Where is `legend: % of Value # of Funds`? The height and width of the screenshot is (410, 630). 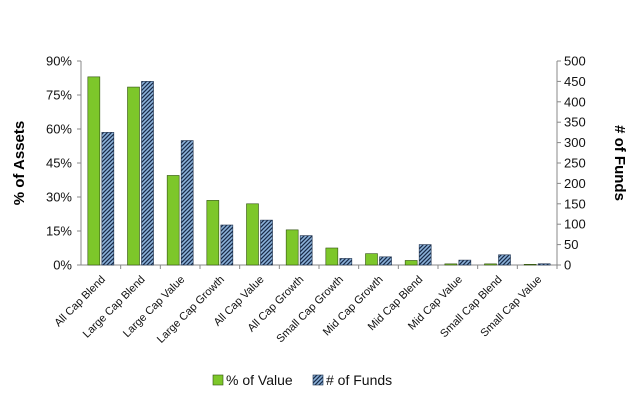
legend: % of Value # of Funds is located at coordinates (302, 380).